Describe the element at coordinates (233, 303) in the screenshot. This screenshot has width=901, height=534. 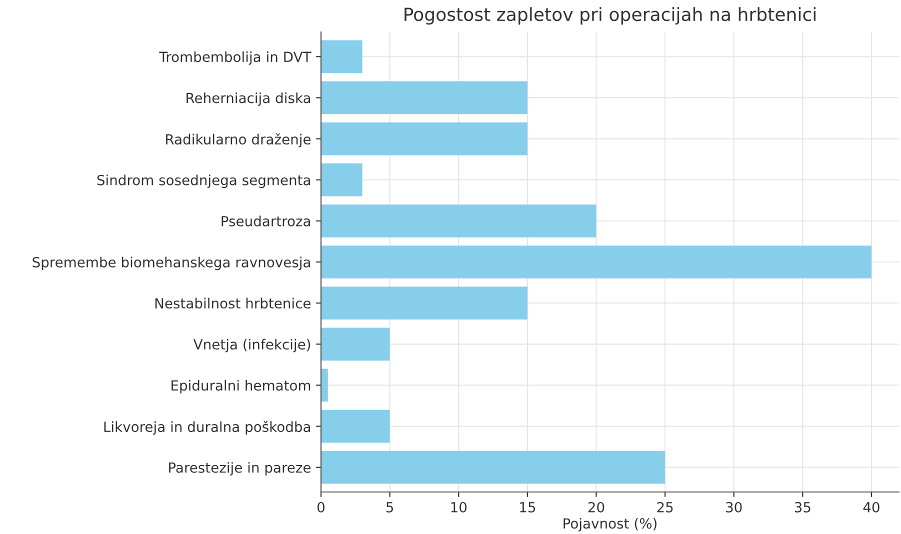
I see `y-tick-label: Nestabilnost hrbtenice` at that location.